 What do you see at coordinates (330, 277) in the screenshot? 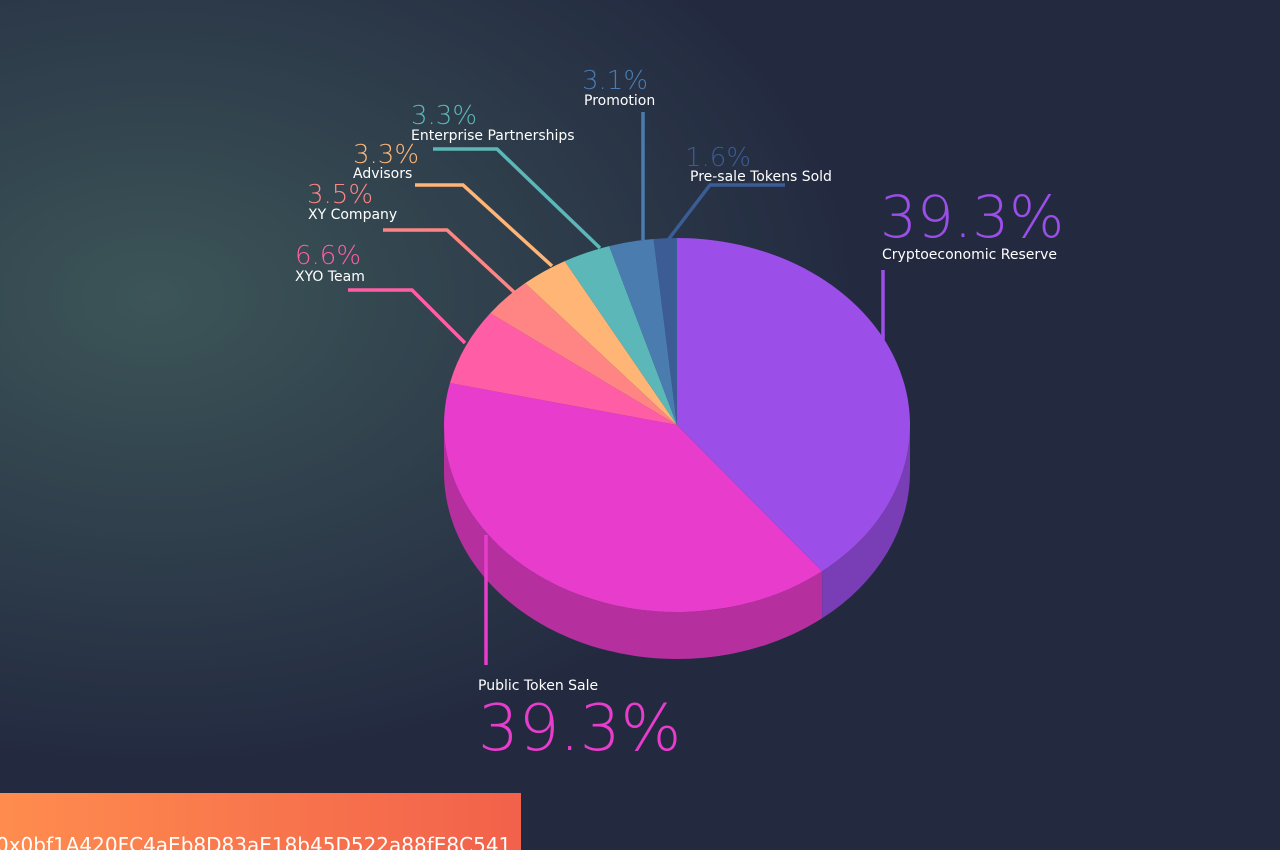
I see `category-label: XYO Team` at bounding box center [330, 277].